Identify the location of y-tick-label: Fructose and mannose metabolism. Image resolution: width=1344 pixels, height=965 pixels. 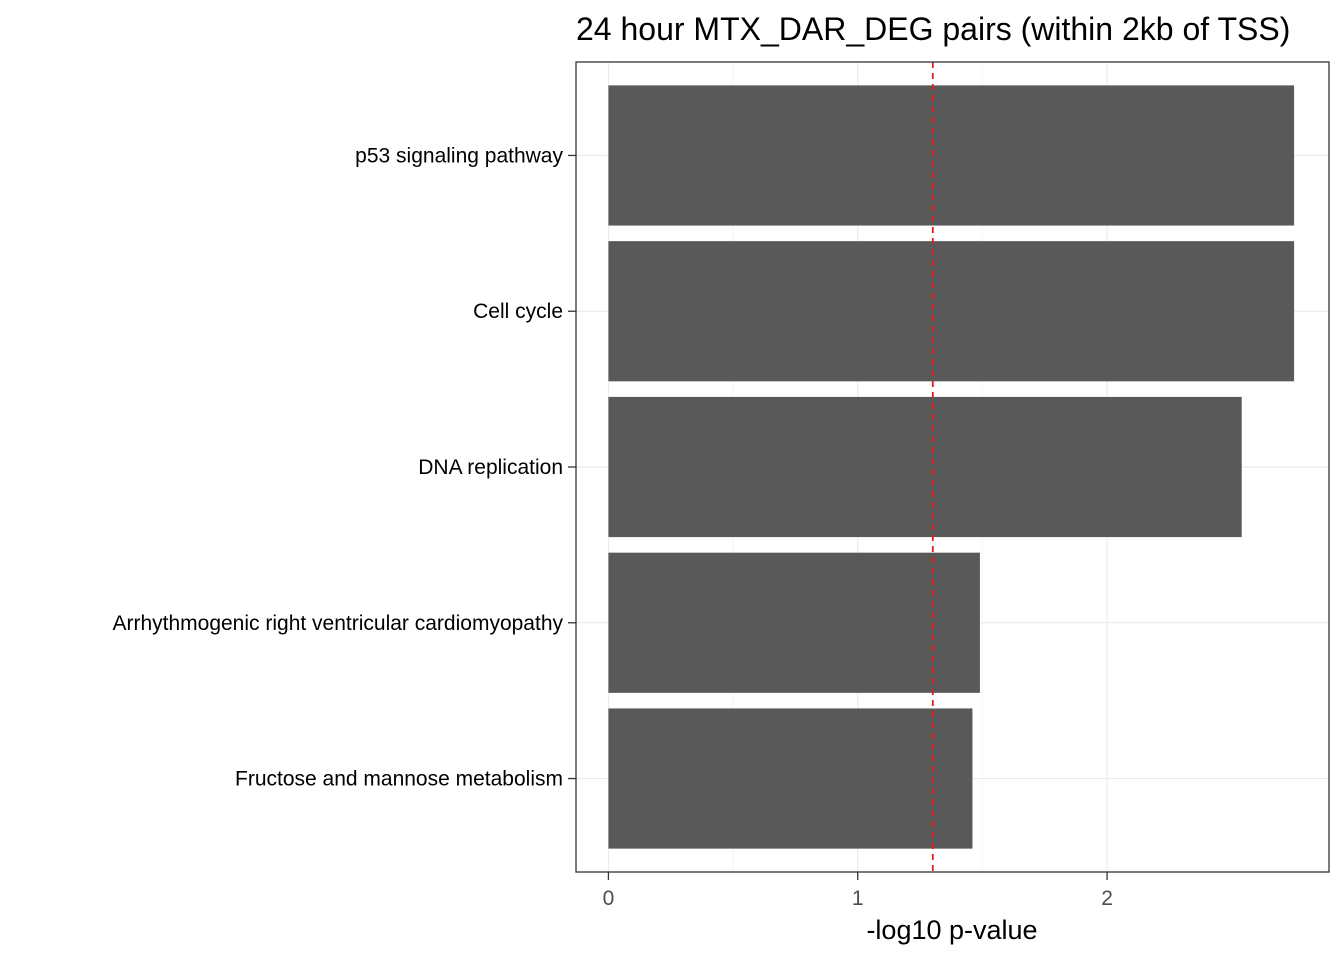
(399, 779).